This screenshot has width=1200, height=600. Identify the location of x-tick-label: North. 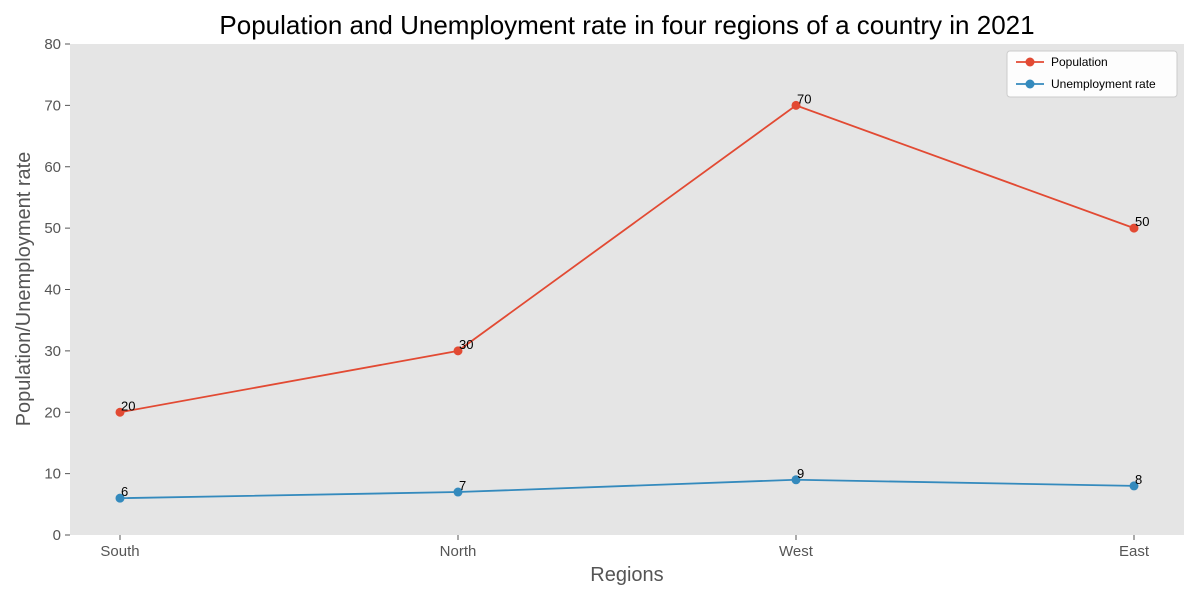
(458, 551).